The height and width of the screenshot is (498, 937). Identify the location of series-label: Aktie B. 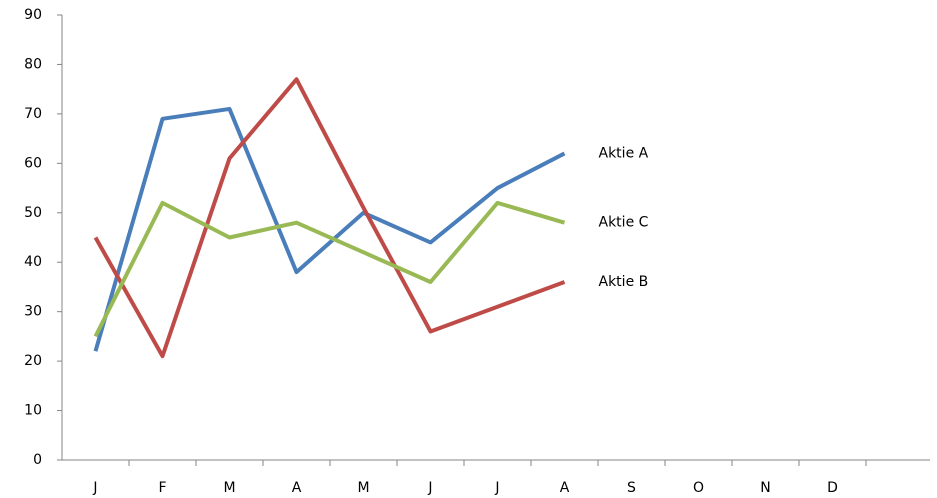
(624, 282).